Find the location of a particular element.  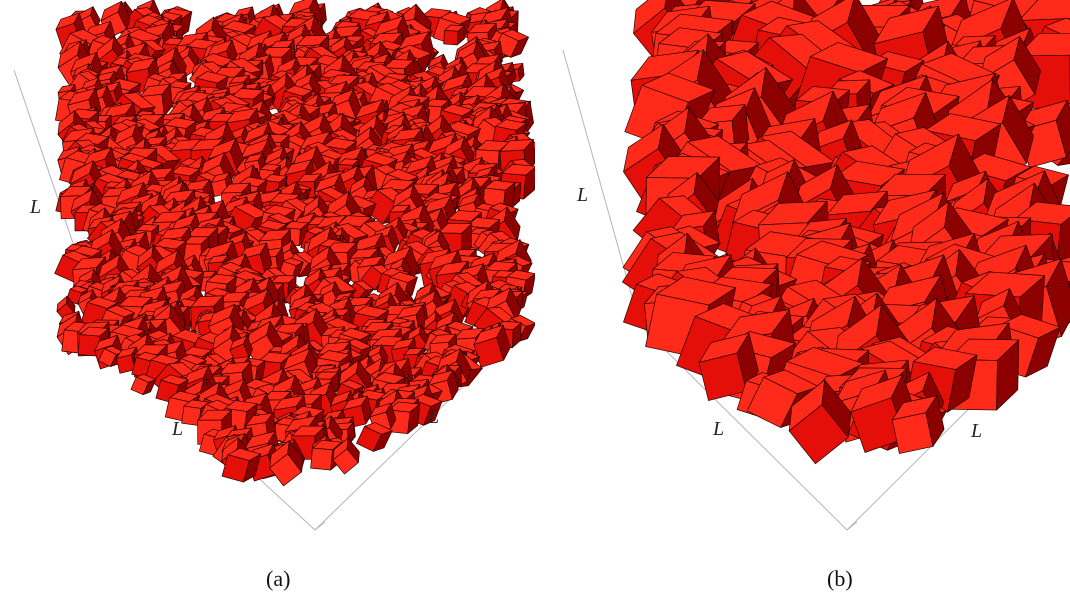

axis-label-right-a: L is located at coordinates (434, 417).